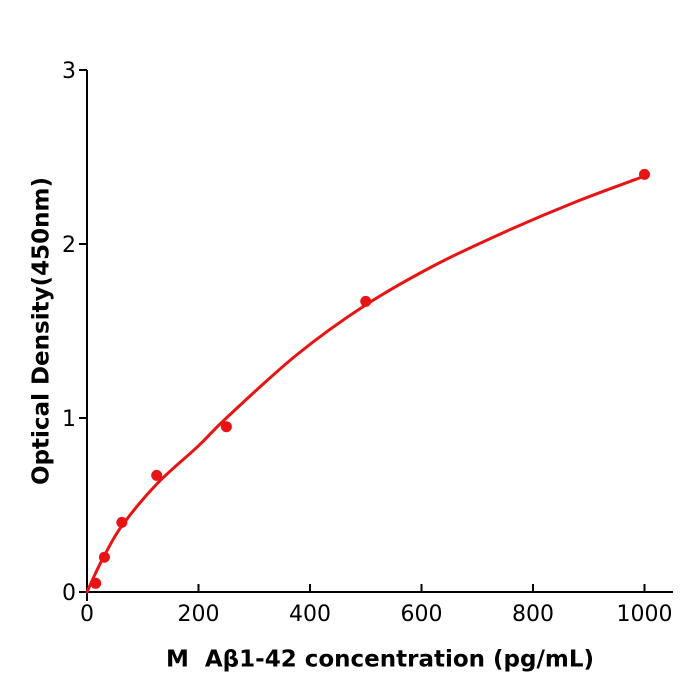  Describe the element at coordinates (199, 614) in the screenshot. I see `x-tick-label: 200` at that location.